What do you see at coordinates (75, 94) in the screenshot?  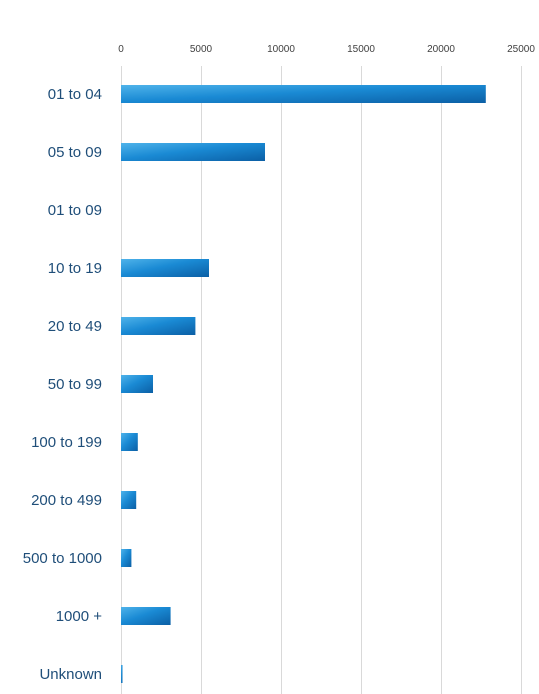 I see `category-label: 01 to 04` at bounding box center [75, 94].